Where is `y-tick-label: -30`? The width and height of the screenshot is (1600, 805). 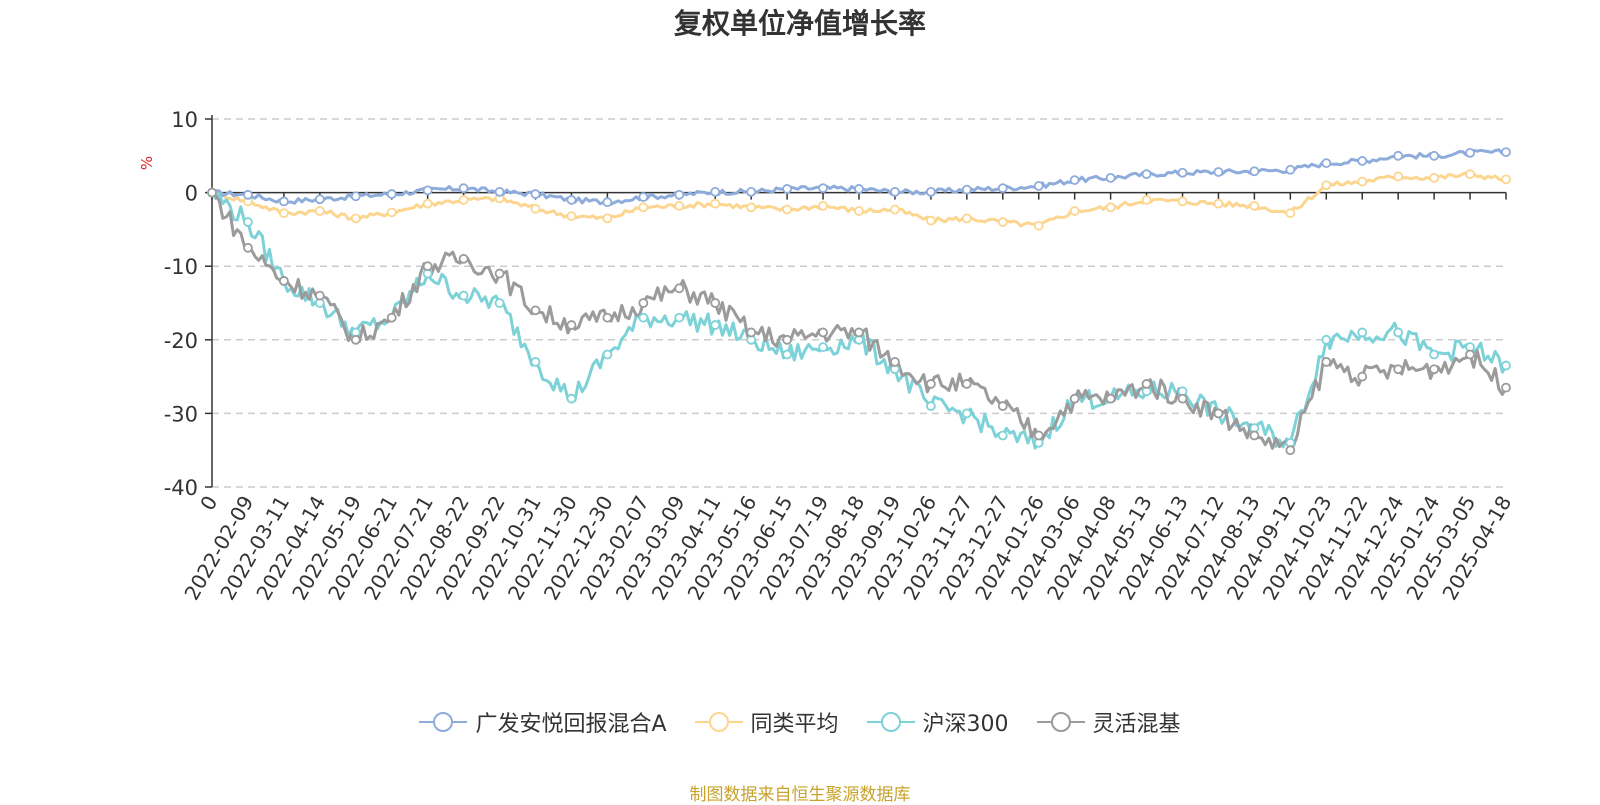 y-tick-label: -30 is located at coordinates (181, 414).